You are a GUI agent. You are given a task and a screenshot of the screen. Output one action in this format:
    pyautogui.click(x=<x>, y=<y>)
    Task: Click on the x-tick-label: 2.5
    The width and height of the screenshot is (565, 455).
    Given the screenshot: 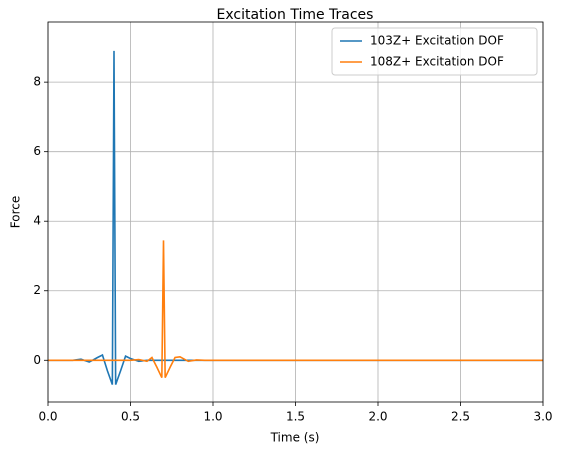 What is the action you would take?
    pyautogui.click(x=460, y=417)
    